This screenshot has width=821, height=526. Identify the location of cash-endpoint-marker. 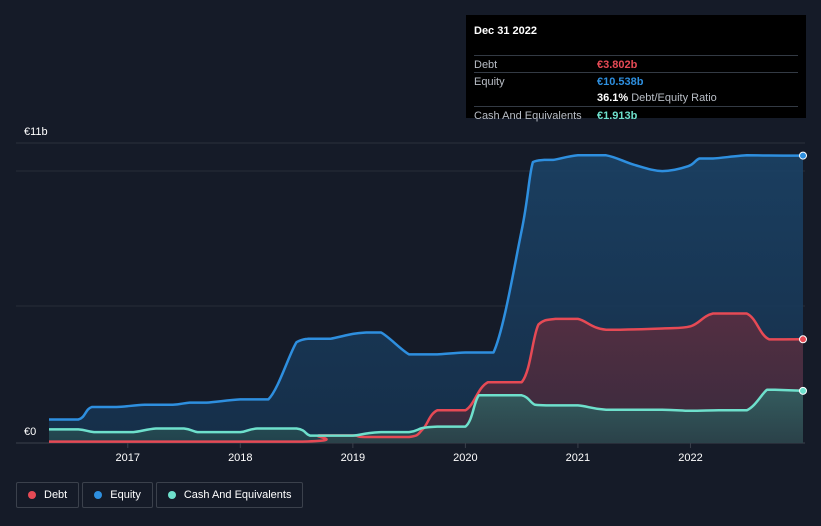
(803, 390).